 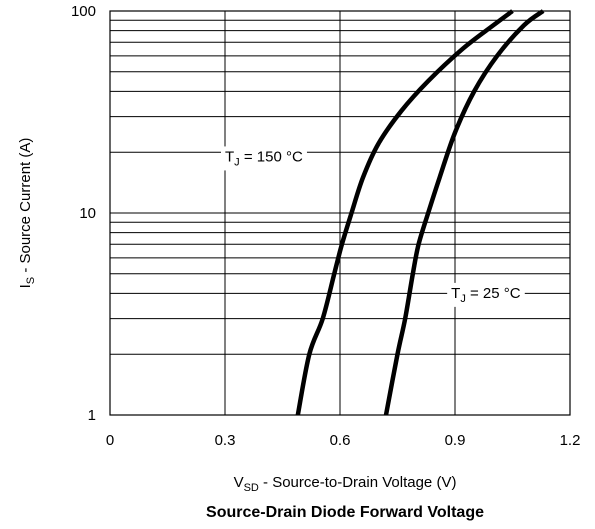 What do you see at coordinates (92, 415) in the screenshot?
I see `y-tick-label: 1` at bounding box center [92, 415].